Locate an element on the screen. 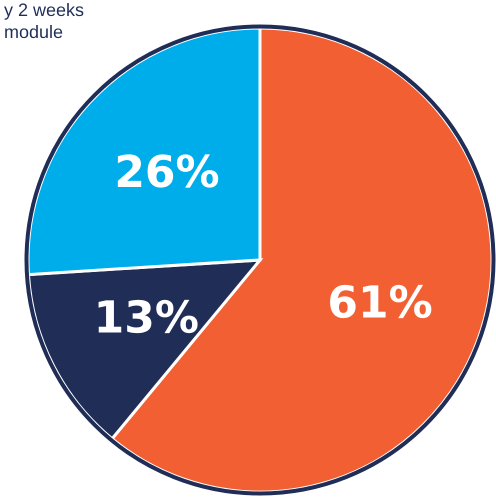  data-label: 13% is located at coordinates (146, 318).